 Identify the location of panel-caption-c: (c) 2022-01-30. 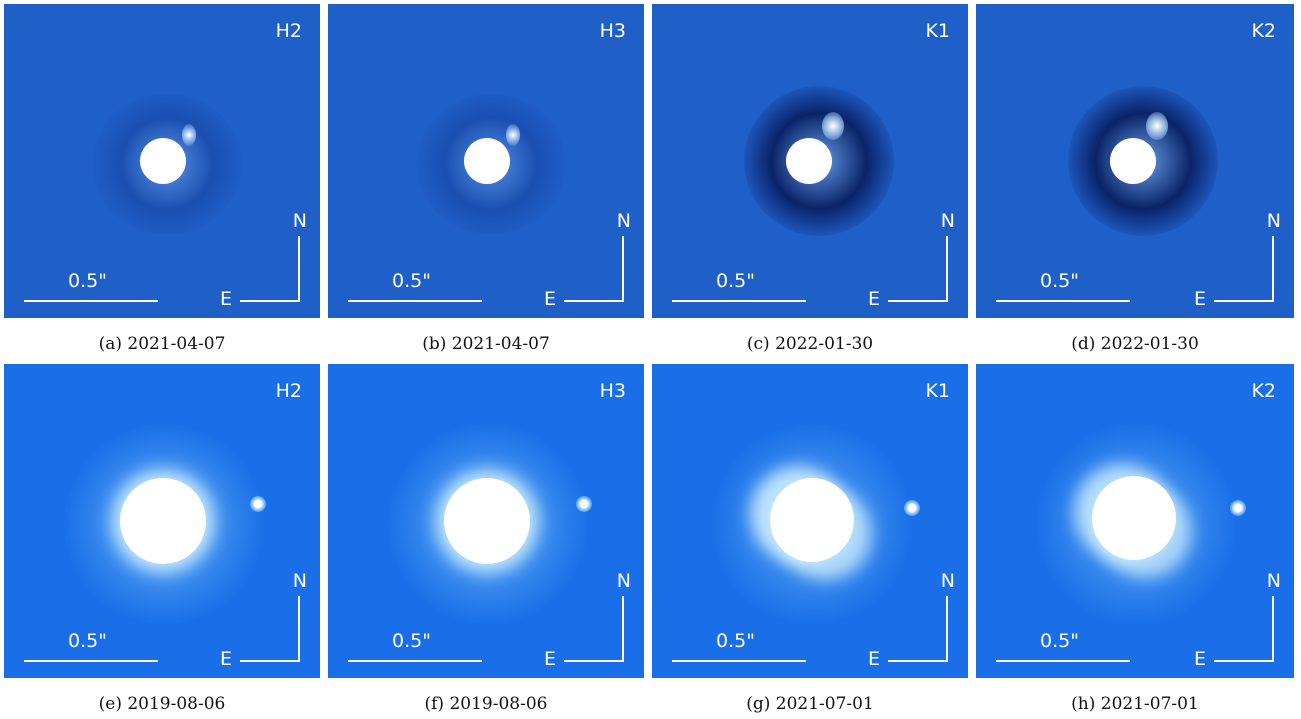
(810, 344).